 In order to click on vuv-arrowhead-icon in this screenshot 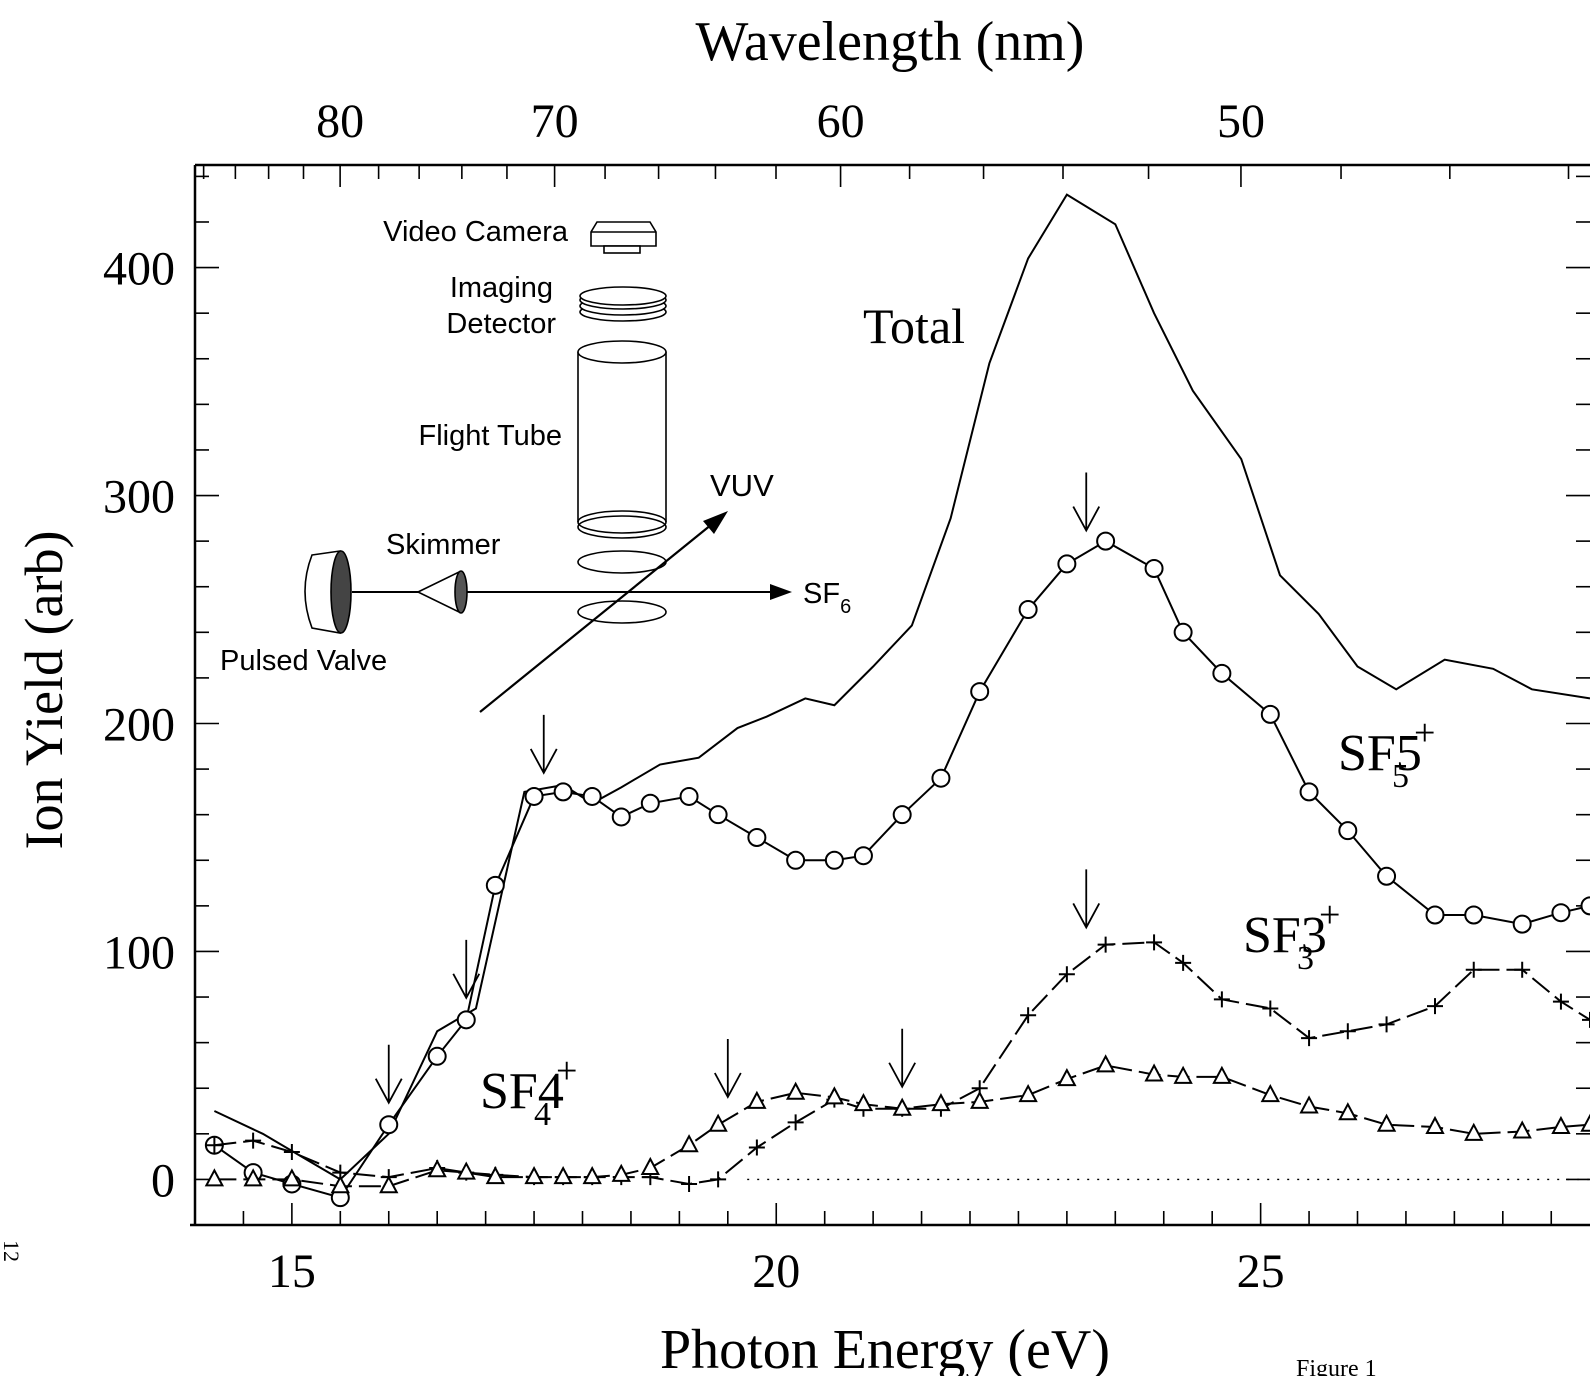, I will do `click(715, 522)`.